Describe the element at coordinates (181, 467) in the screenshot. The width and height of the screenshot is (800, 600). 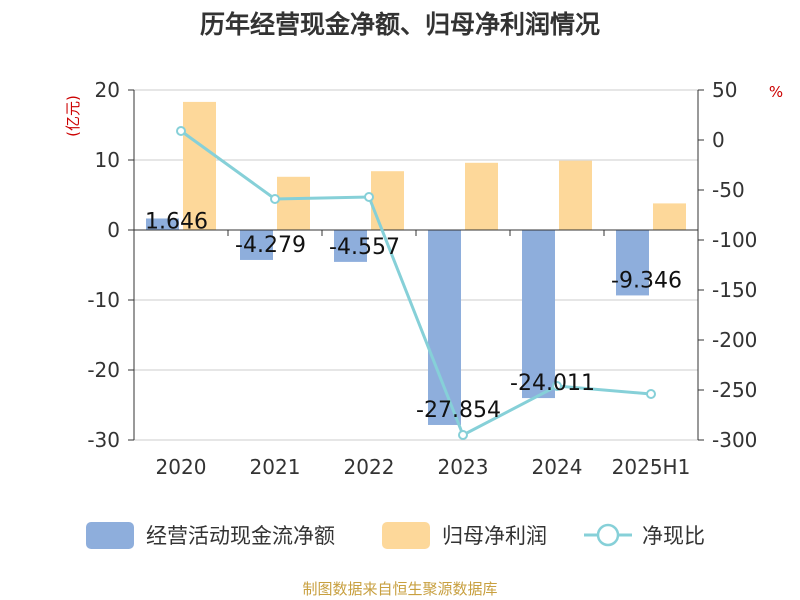
I see `x-tick-label: 2020` at that location.